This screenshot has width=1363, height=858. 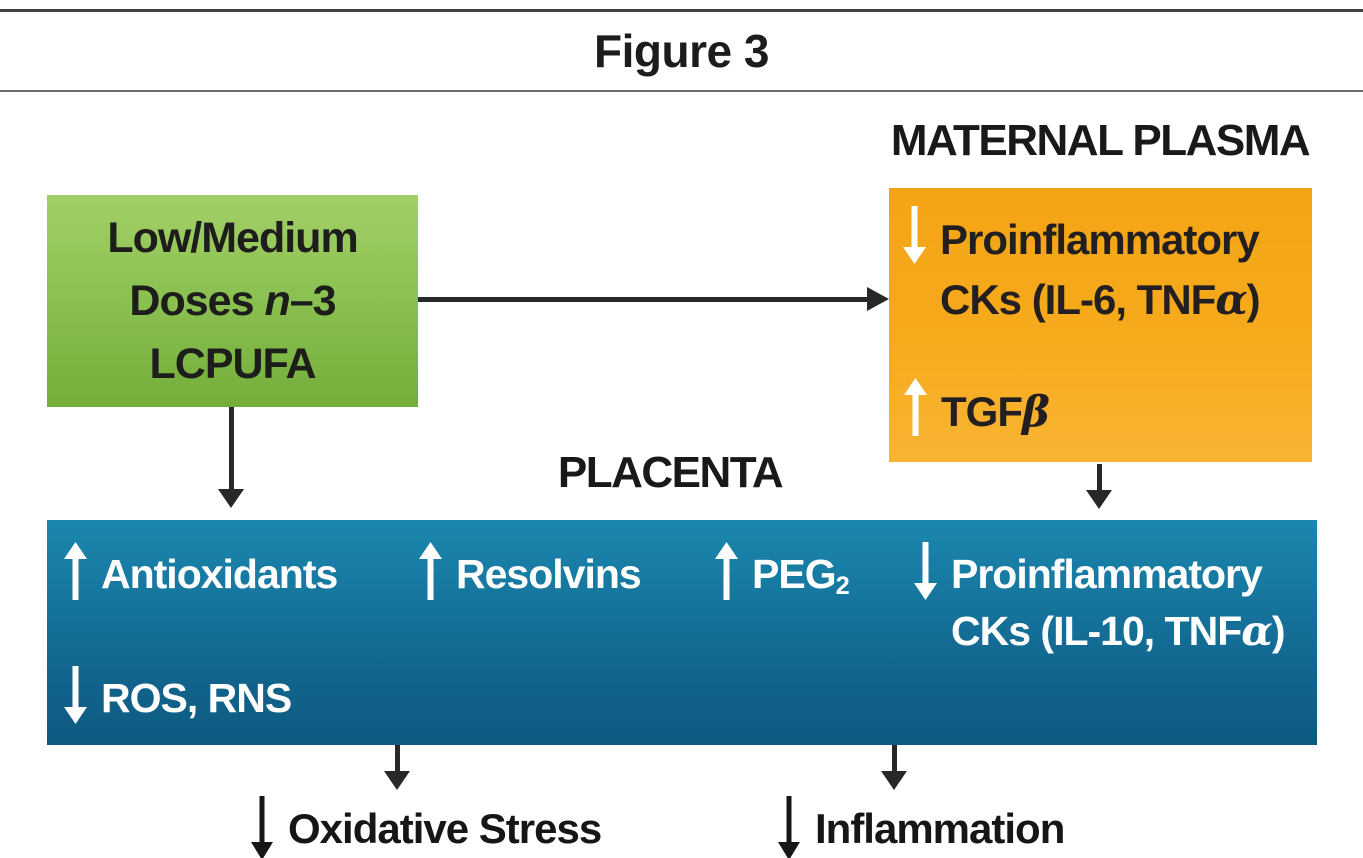 What do you see at coordinates (1231, 299) in the screenshot?
I see `maternal-cks-alpha: α` at bounding box center [1231, 299].